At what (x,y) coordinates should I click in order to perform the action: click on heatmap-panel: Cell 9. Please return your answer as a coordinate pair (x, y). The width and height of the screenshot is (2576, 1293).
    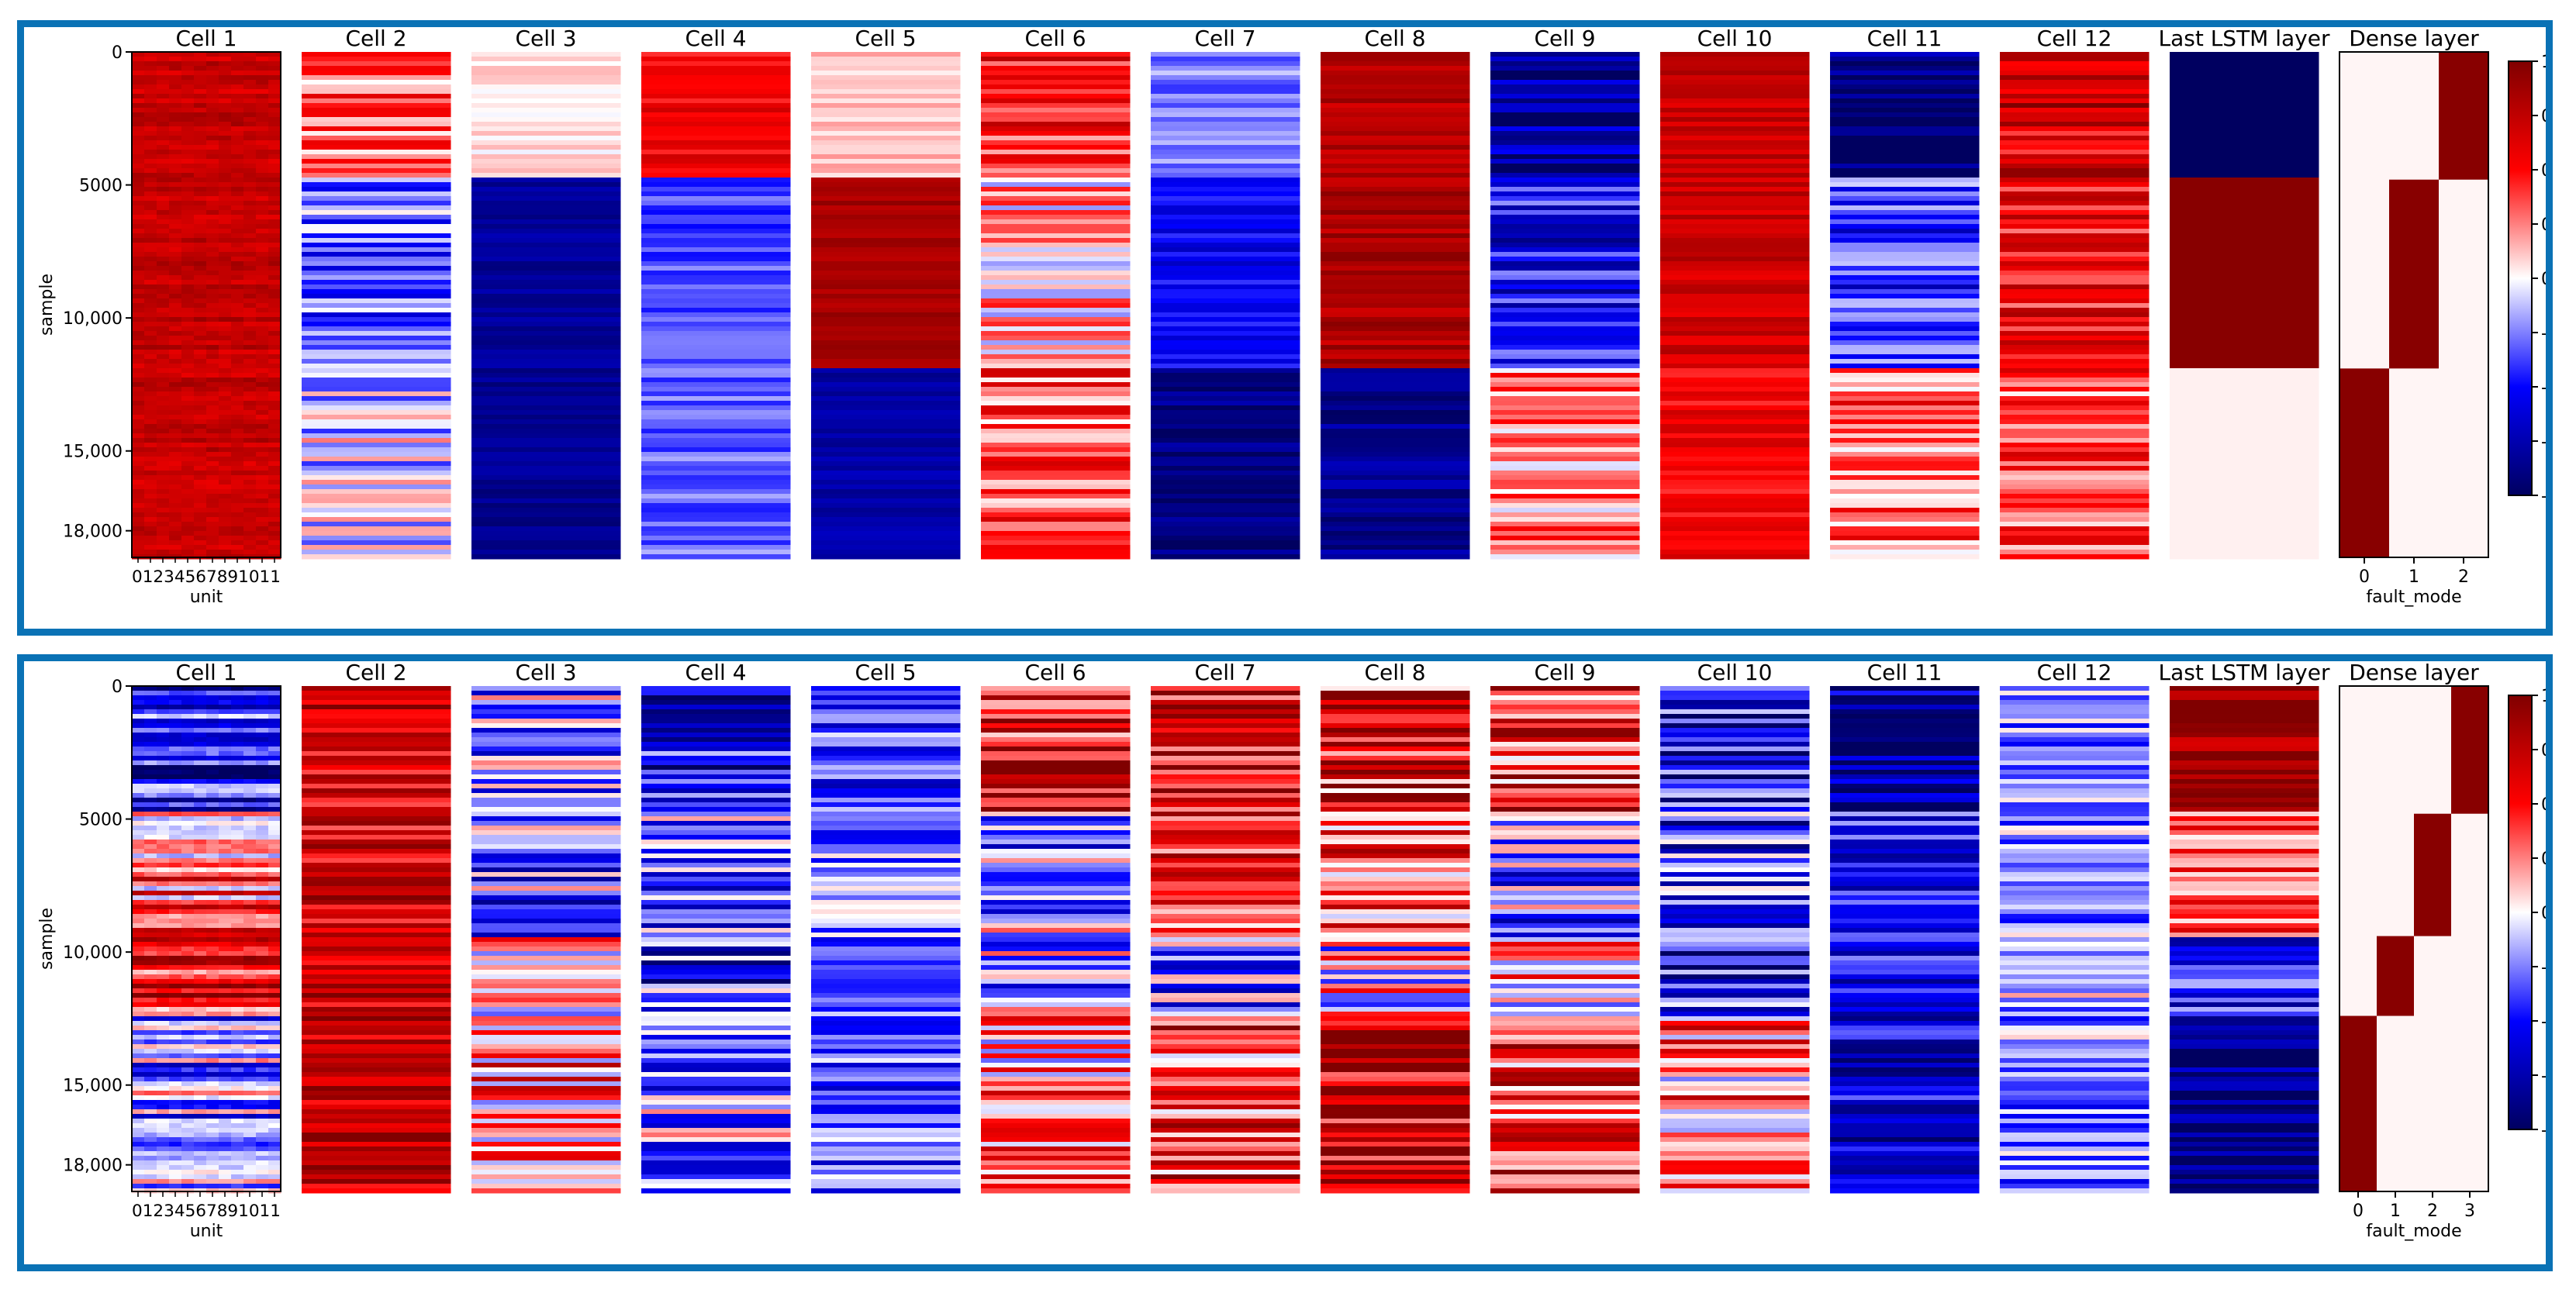
    Looking at the image, I should click on (1565, 293).